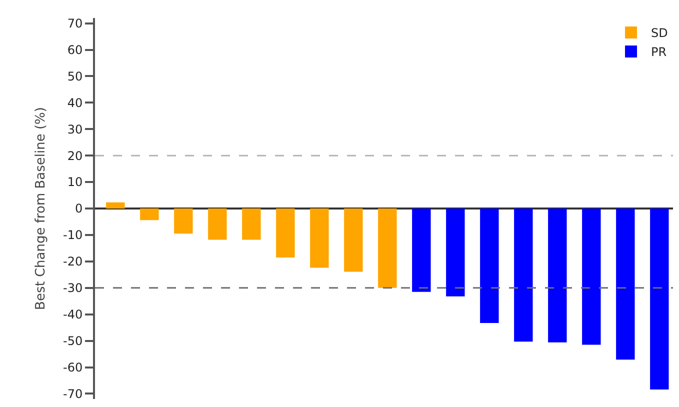 This screenshot has height=407, width=679. Describe the element at coordinates (72, 341) in the screenshot. I see `y-tick-label: -50` at that location.